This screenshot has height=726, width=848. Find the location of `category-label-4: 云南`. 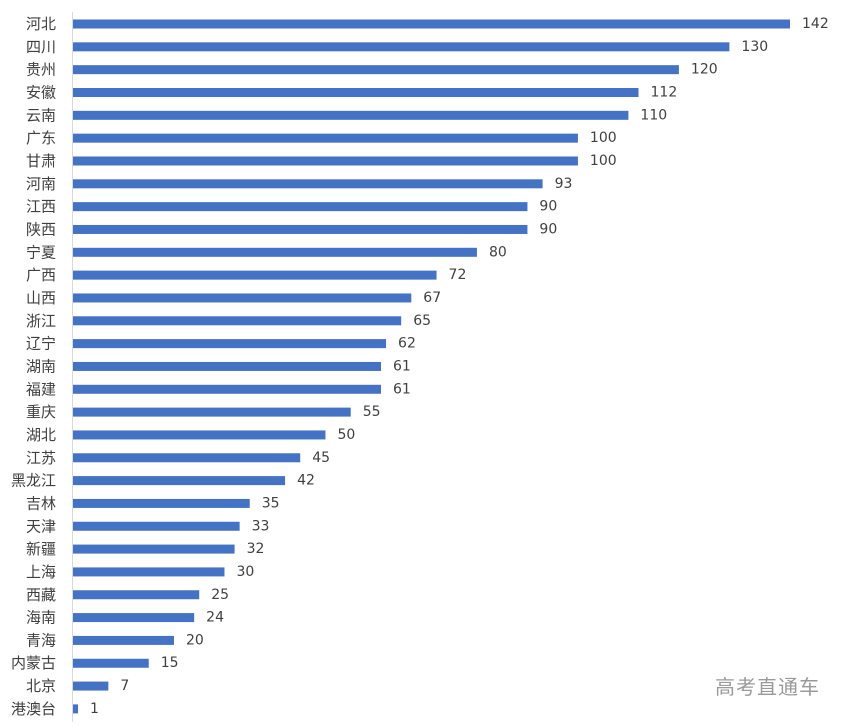

category-label-4: 云南 is located at coordinates (41, 115).